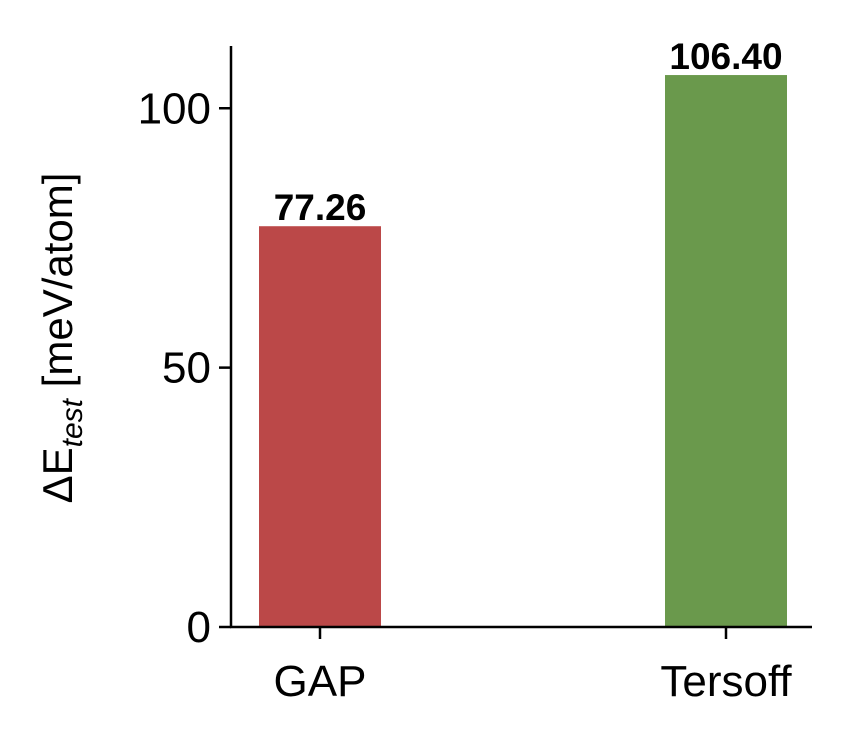 This screenshot has height=739, width=845. Describe the element at coordinates (57, 286) in the screenshot. I see `y-axis-label-suffix: [meV/atom]` at that location.